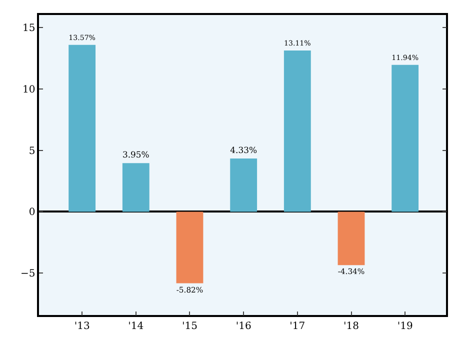  I want to click on y-tick-label: 5, so click(32, 151).